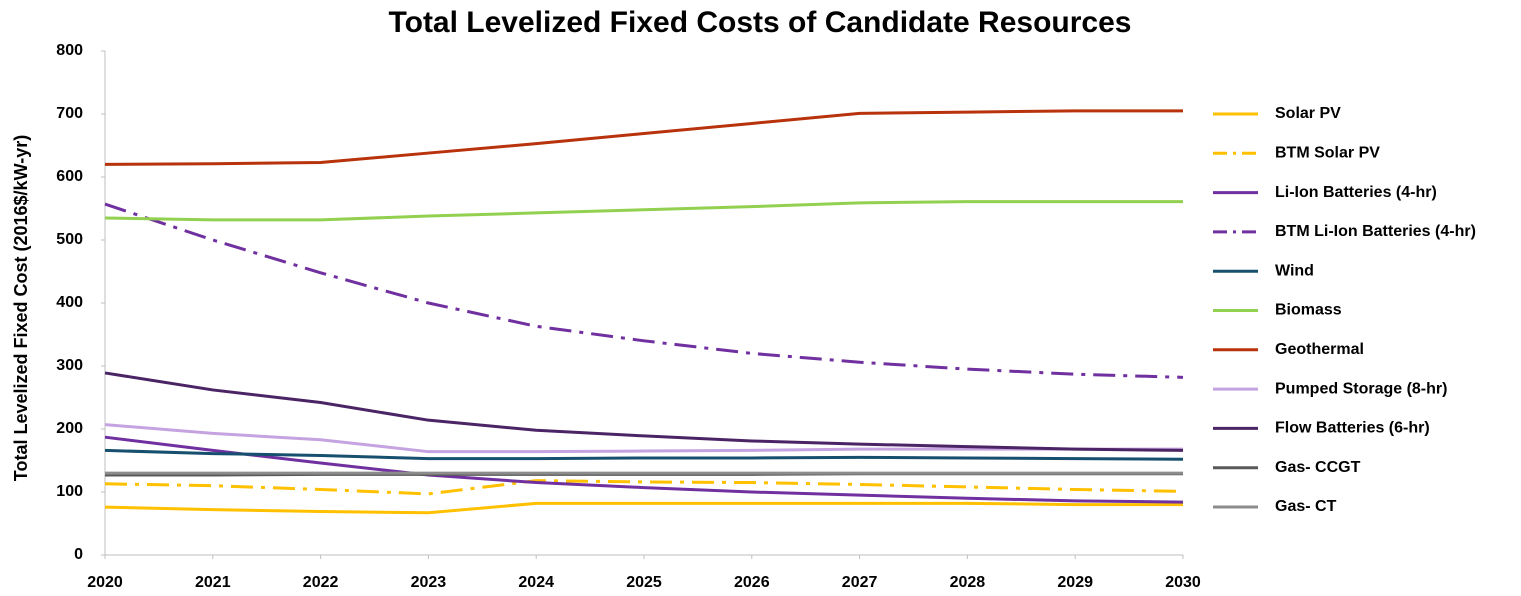  What do you see at coordinates (69, 302) in the screenshot?
I see `y-tick-label: 400` at bounding box center [69, 302].